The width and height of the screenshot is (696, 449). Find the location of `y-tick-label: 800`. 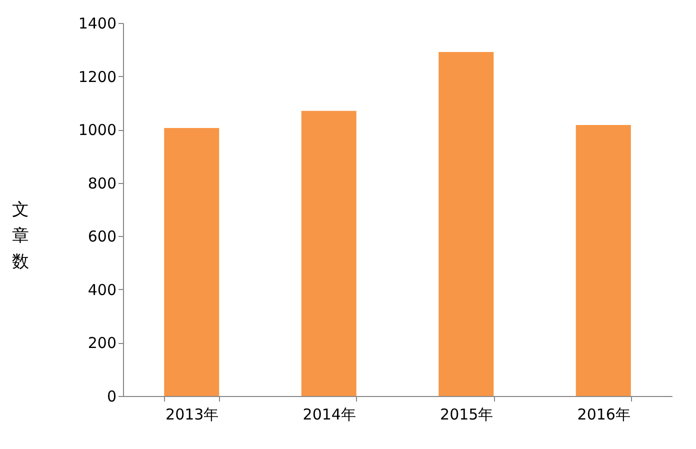

y-tick-label: 800 is located at coordinates (102, 183).